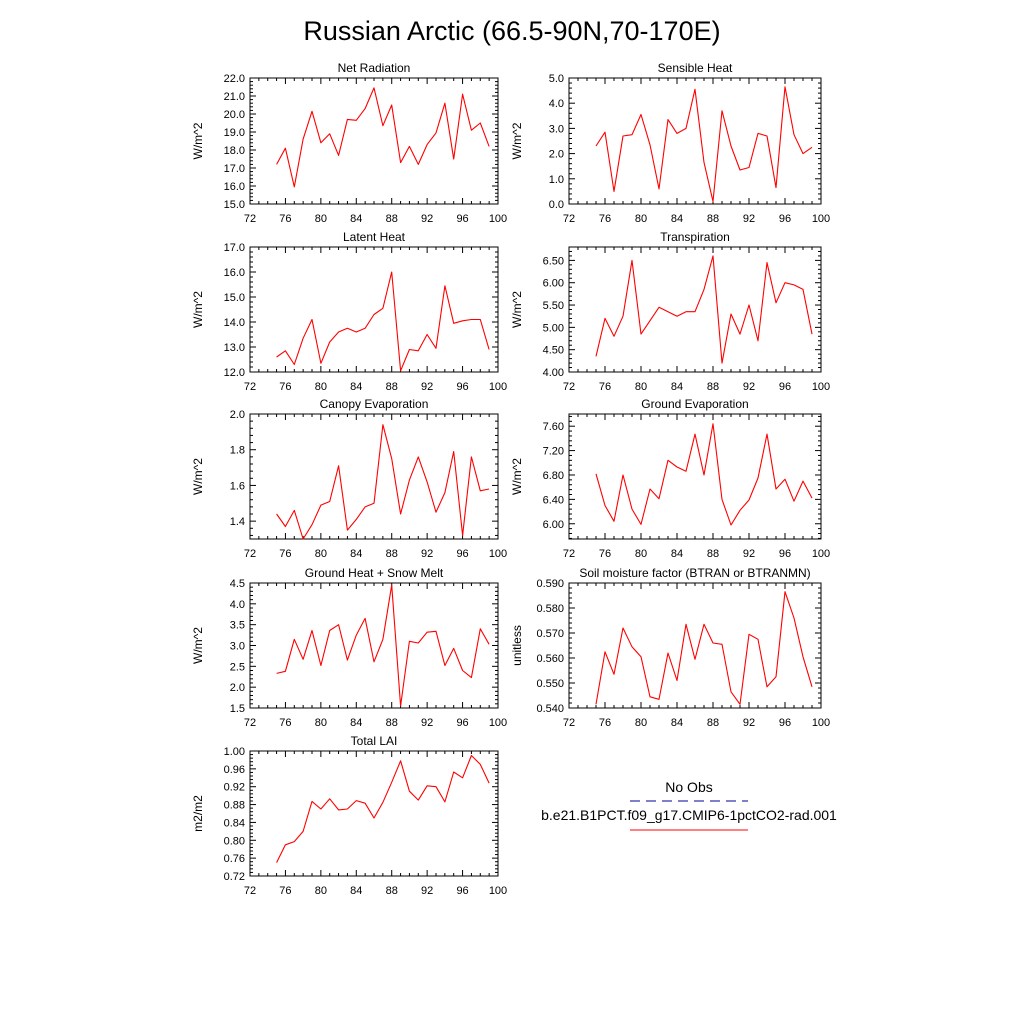  I want to click on panel-title: Soil moisture factor (BTRAN or BTRANMN), so click(694, 573).